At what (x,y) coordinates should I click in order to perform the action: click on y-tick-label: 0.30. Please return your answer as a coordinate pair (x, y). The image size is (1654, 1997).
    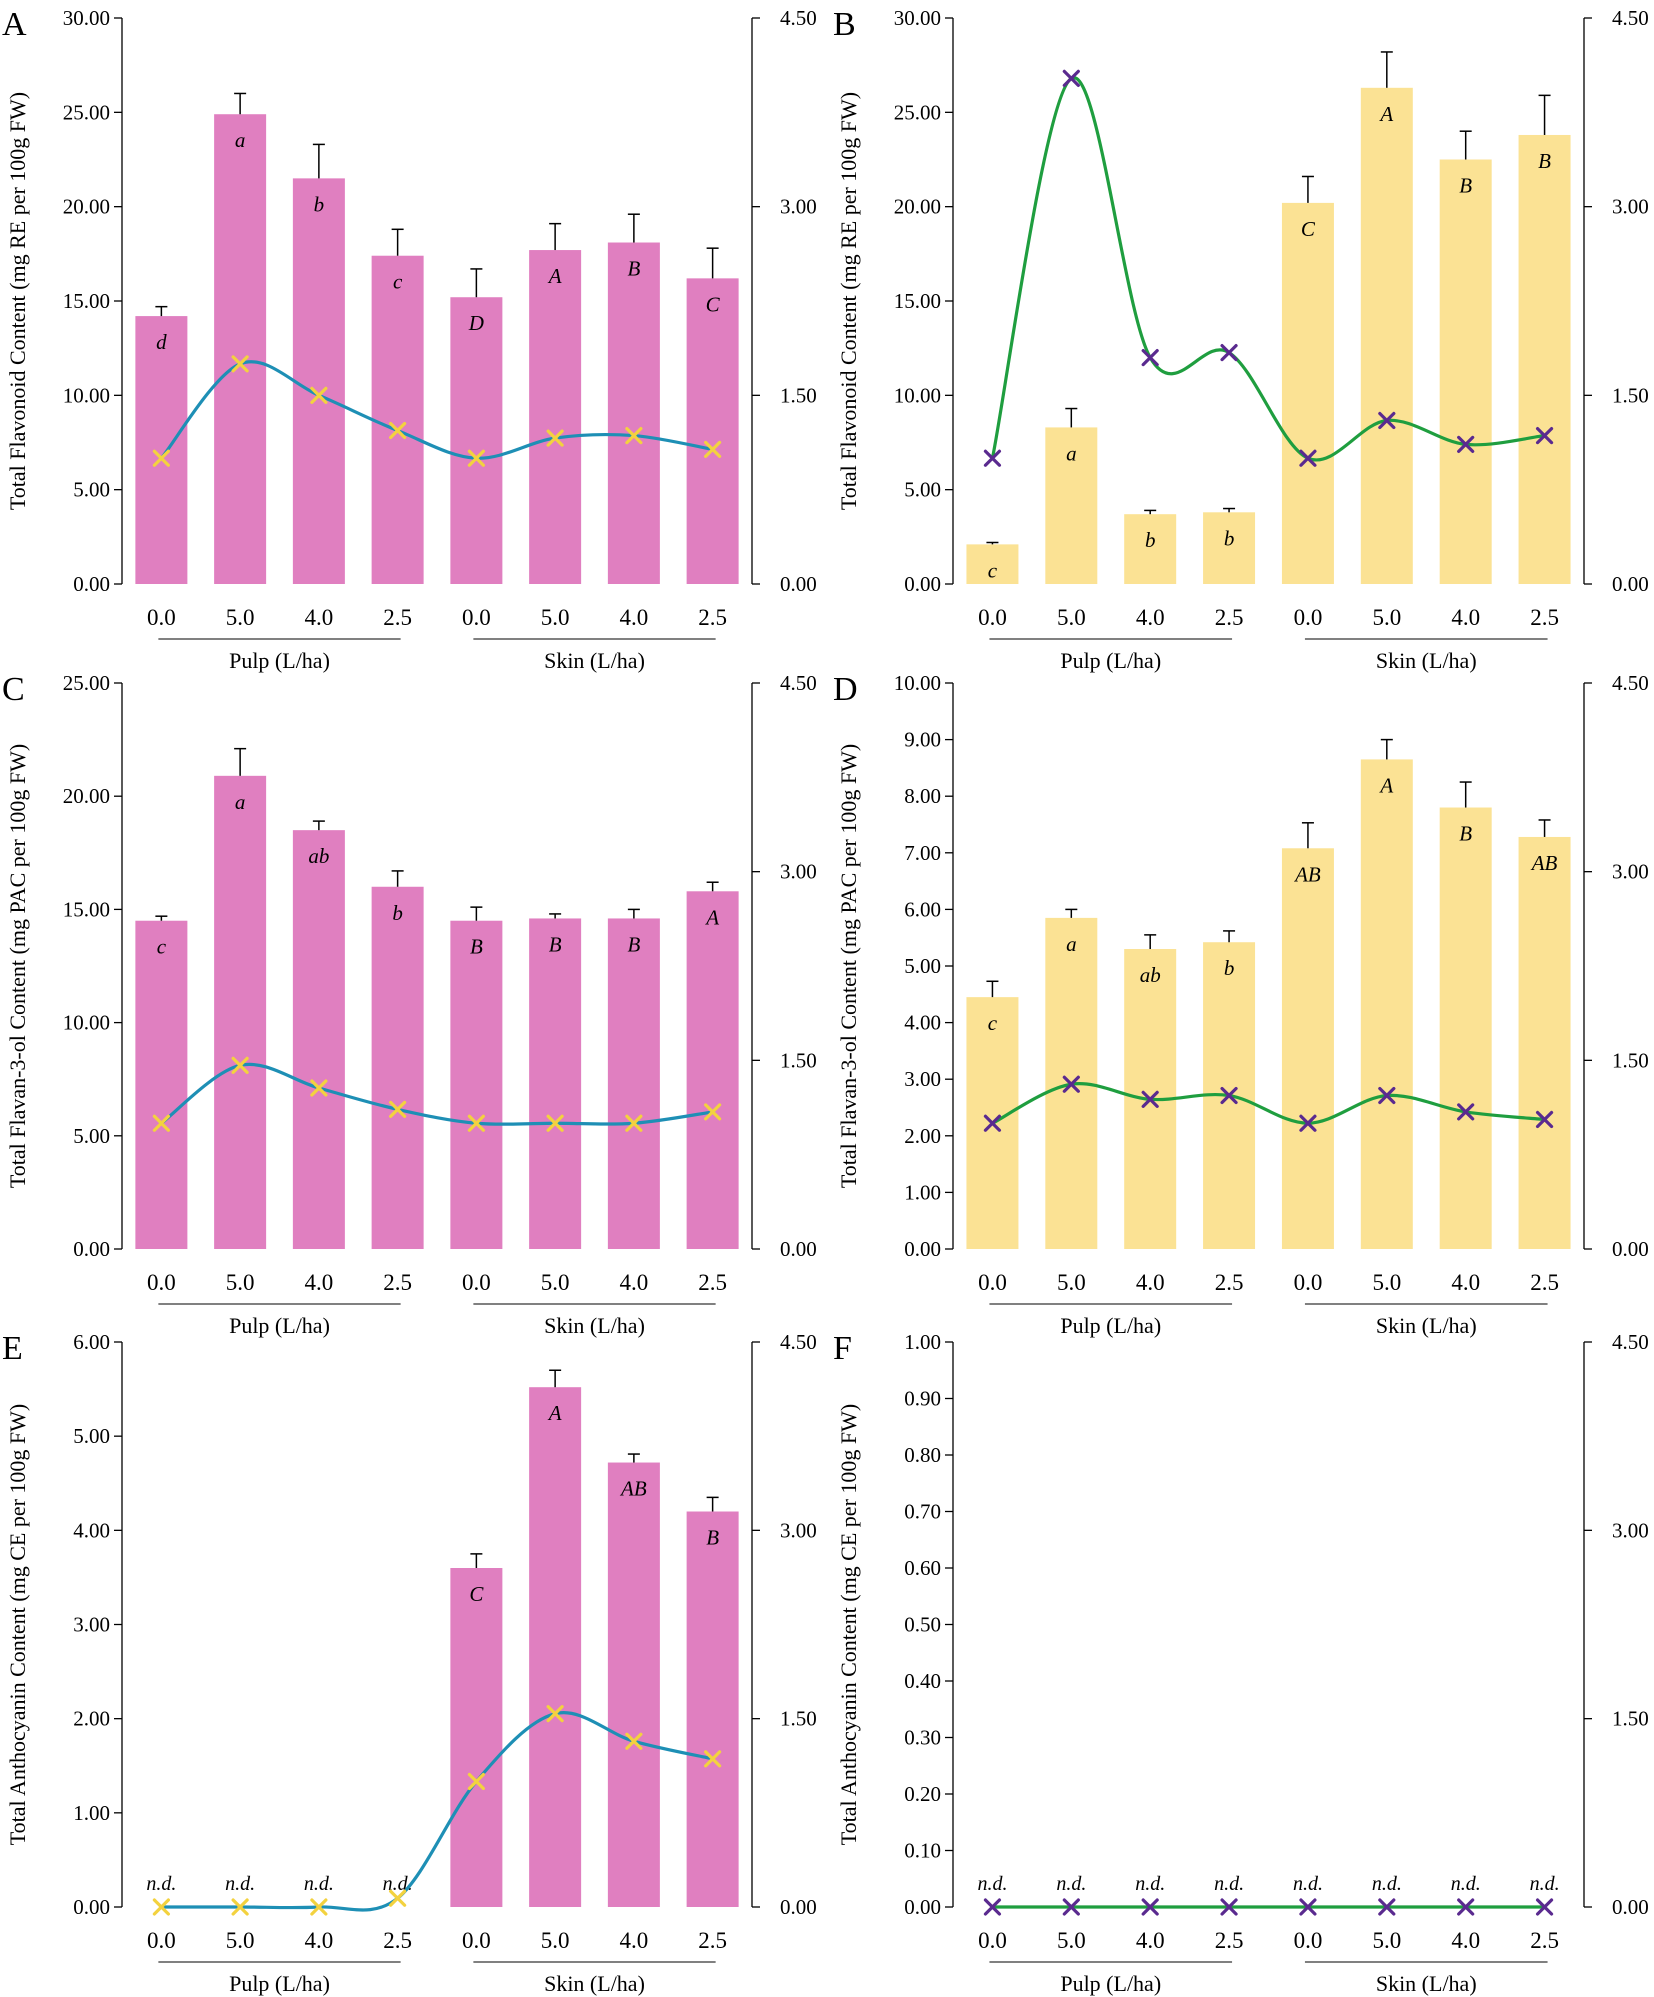
    Looking at the image, I should click on (922, 1738).